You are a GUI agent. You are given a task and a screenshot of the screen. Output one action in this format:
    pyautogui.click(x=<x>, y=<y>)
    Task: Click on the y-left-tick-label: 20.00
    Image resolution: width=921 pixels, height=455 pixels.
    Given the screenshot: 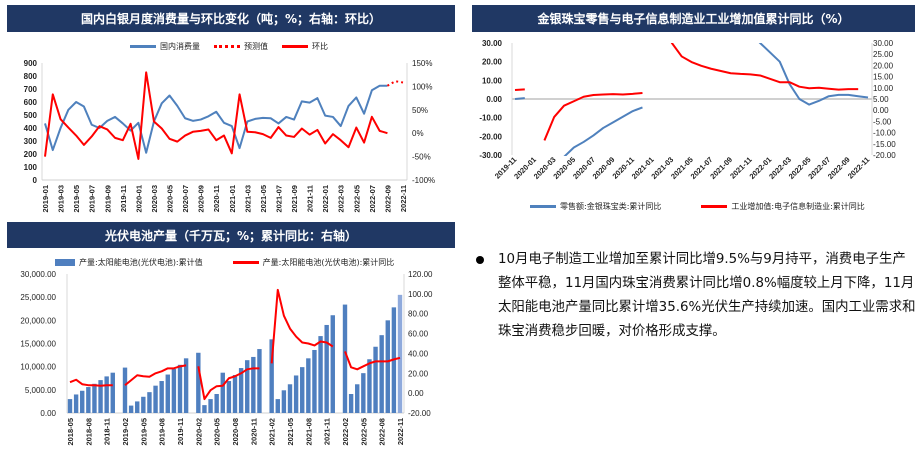 What is the action you would take?
    pyautogui.click(x=492, y=62)
    